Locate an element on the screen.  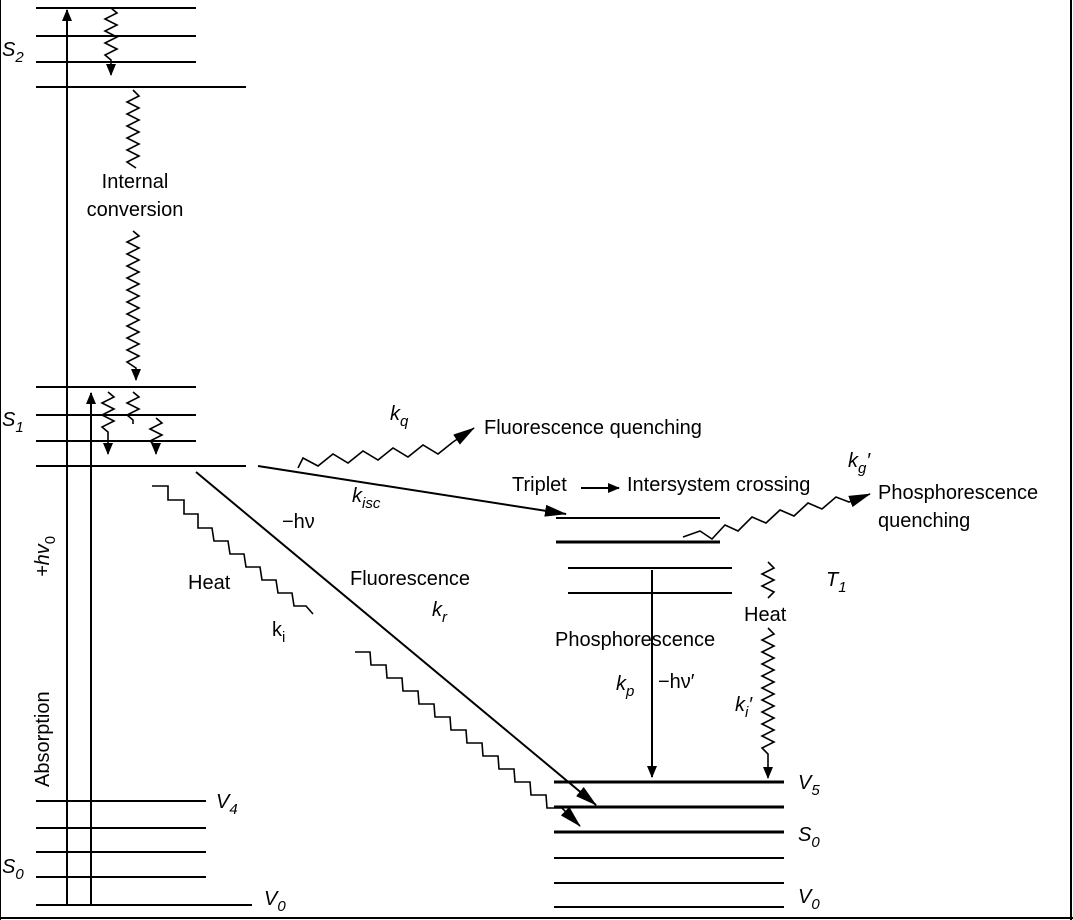
phosphorescence-quenching-wavy-arrow is located at coordinates (776, 517).